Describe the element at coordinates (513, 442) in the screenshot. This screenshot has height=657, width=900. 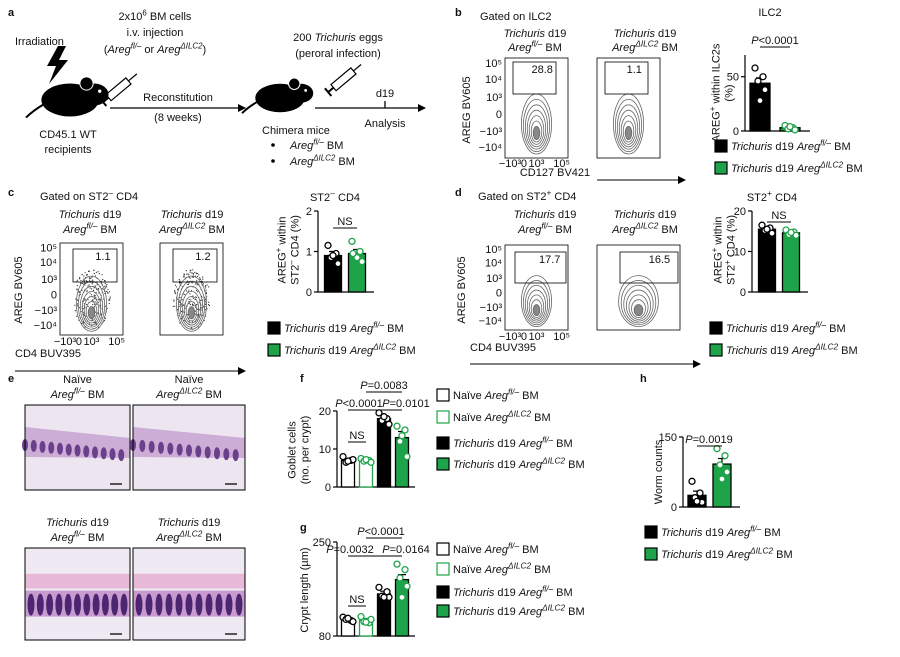
I see `legend-label: Trichuris d19 Aregfl/– BM` at that location.